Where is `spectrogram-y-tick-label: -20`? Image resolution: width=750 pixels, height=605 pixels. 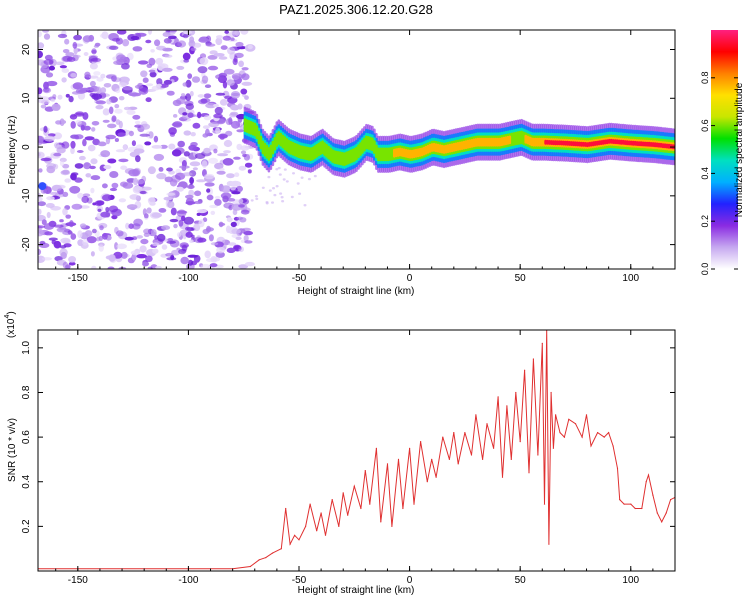
spectrogram-y-tick-label: -20 is located at coordinates (26, 244).